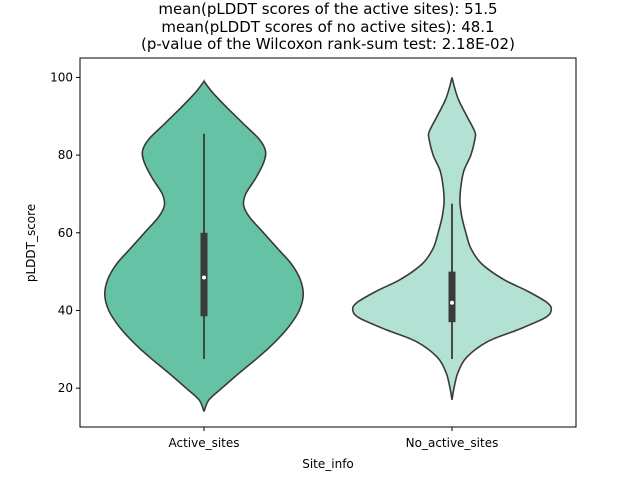 The height and width of the screenshot is (480, 640). I want to click on x-axis-label: Site_info, so click(328, 464).